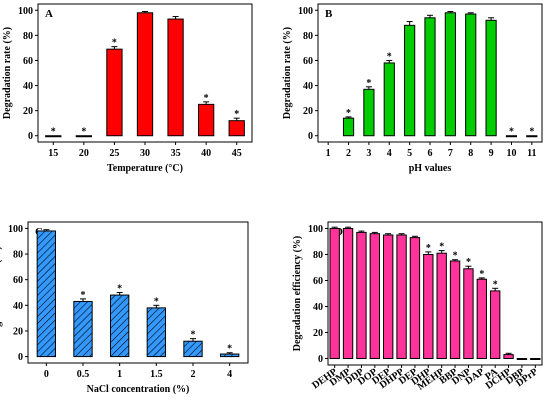  I want to click on y-axis-title: Degradation efficiency (%), so click(297, 294).